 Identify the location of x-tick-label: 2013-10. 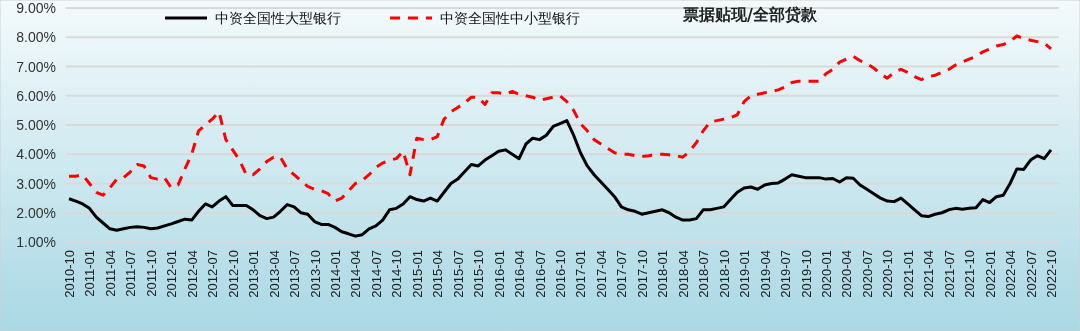
(315, 274).